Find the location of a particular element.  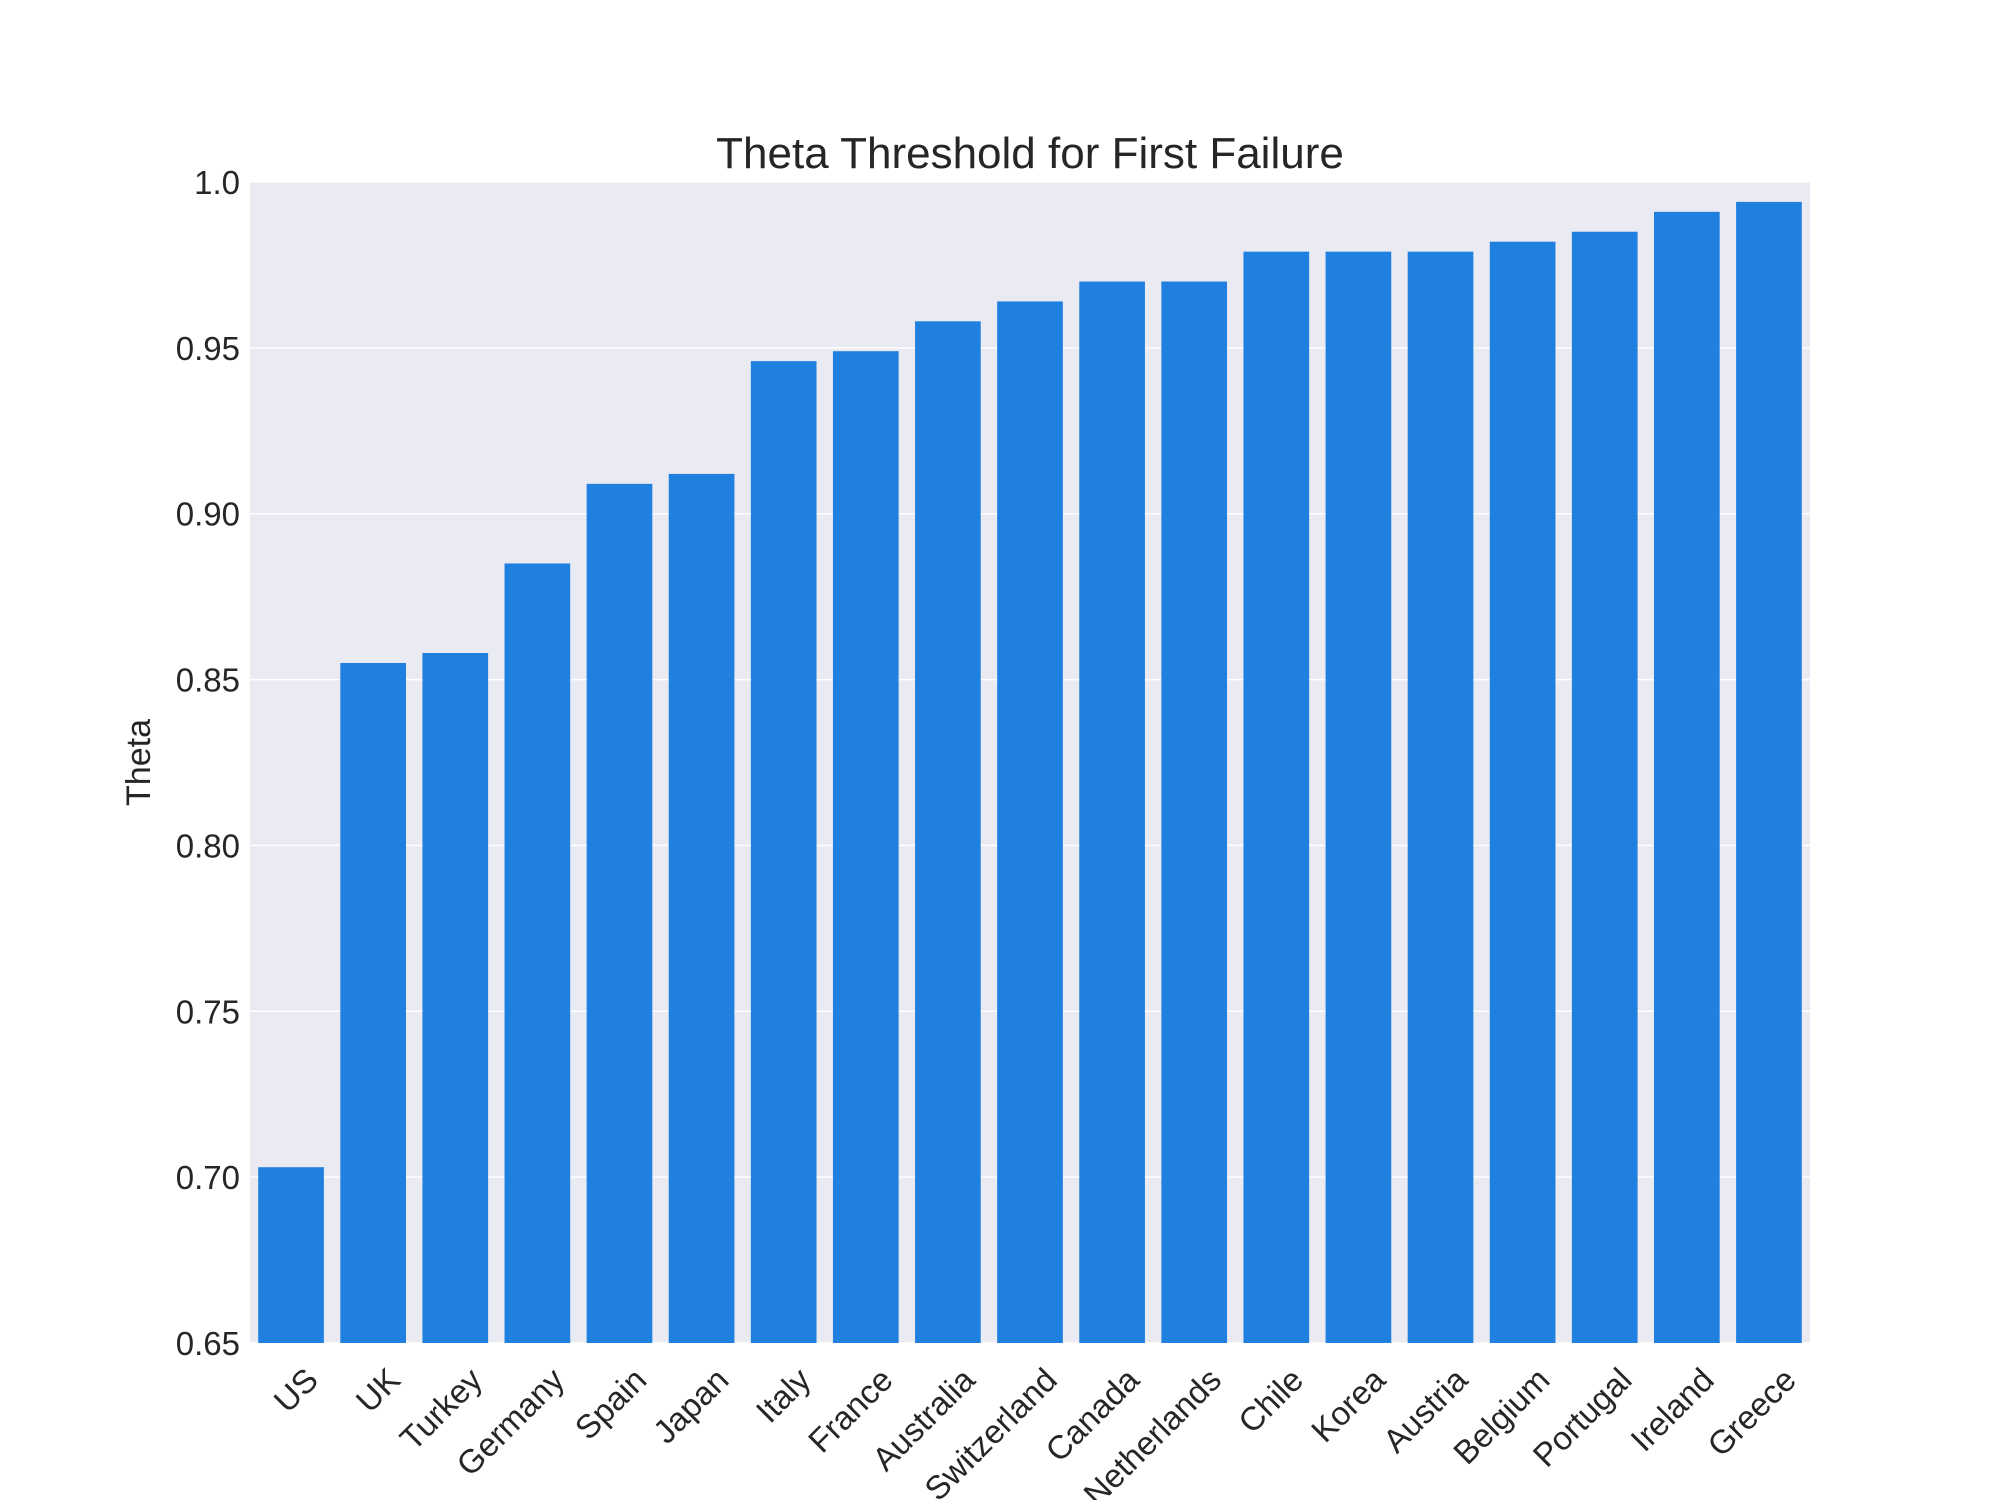

x-tick-label: Spain is located at coordinates (611, 1404).